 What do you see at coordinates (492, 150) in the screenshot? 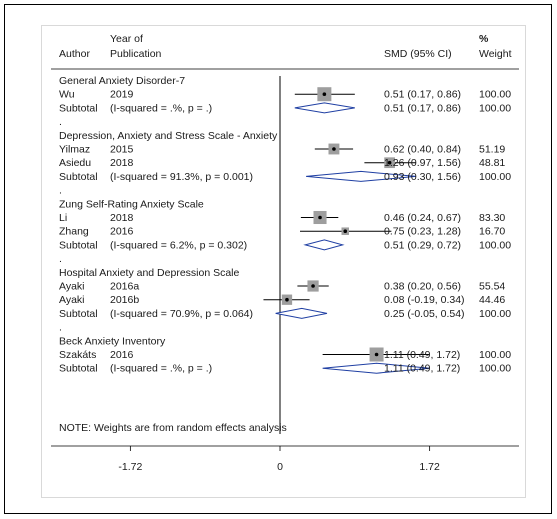
I see `weight-text: 51.19` at bounding box center [492, 150].